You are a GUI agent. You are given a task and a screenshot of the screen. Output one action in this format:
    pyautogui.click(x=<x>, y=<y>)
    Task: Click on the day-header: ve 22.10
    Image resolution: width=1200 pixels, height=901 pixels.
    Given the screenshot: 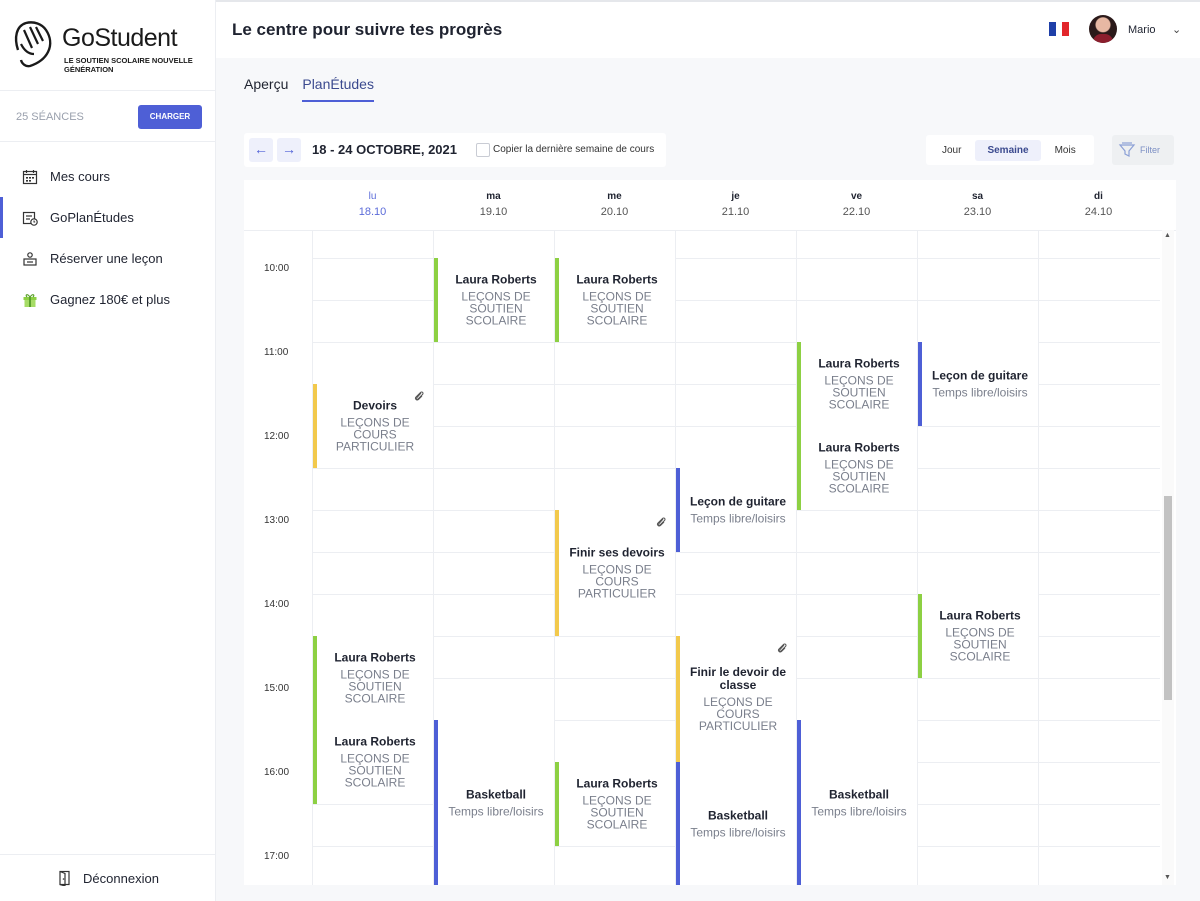 What is the action you would take?
    pyautogui.click(x=856, y=205)
    